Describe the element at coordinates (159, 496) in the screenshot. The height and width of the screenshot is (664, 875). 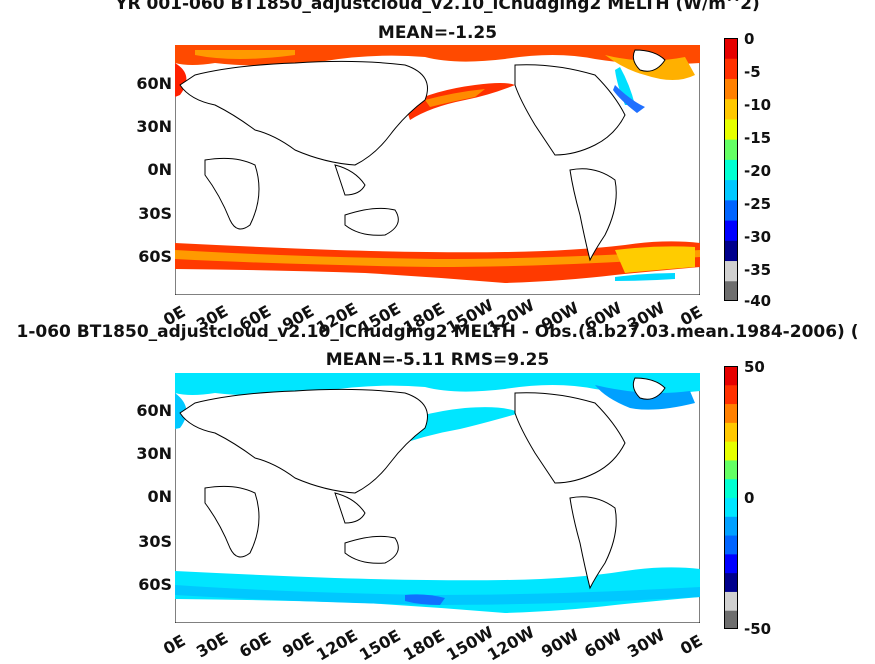
I see `bottom-ytick: 0N` at that location.